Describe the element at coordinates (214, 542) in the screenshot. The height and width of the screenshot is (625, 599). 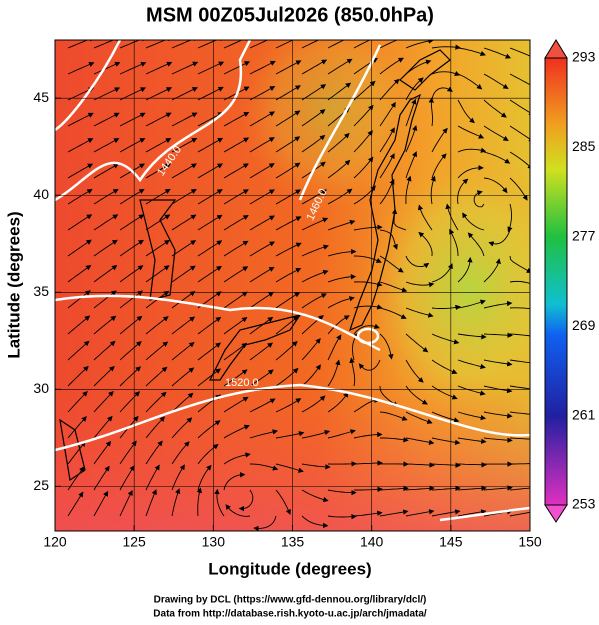
I see `x-tick-label: 130` at that location.